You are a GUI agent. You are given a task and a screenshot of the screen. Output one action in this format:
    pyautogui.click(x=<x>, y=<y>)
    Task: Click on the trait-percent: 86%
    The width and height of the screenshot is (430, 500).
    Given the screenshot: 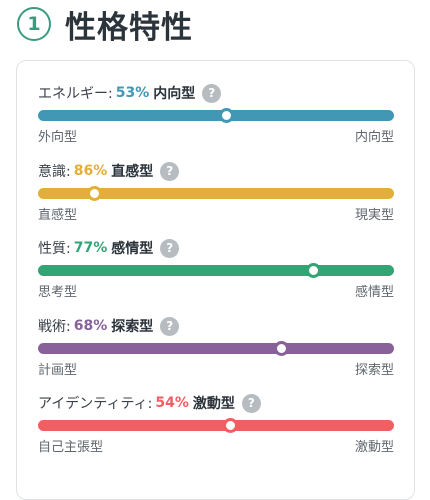 What is the action you would take?
    pyautogui.click(x=90, y=171)
    